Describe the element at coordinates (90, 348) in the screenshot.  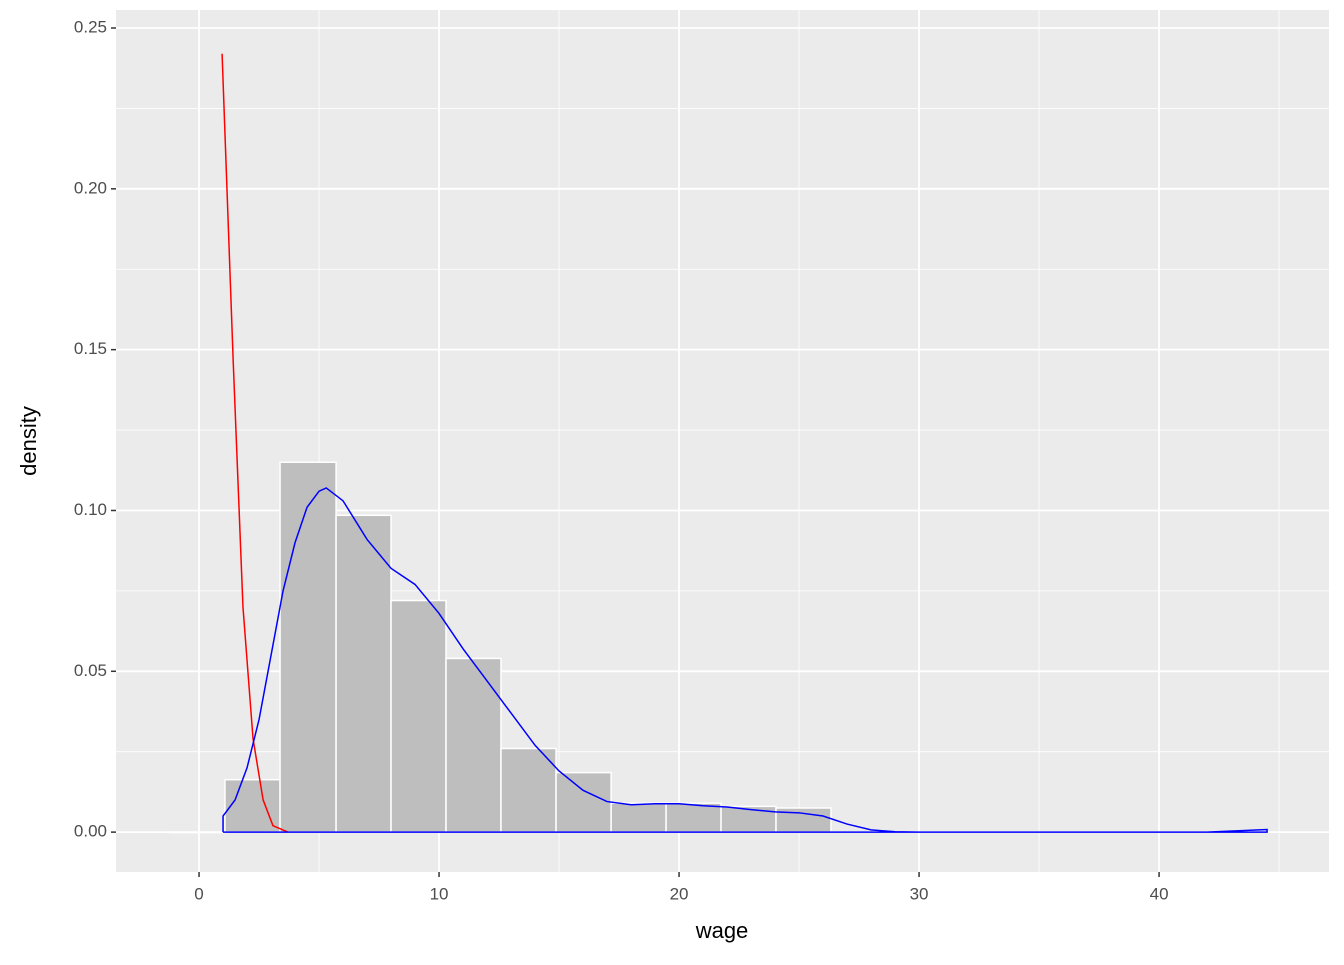
I see `y-tick-label: 0.15` at that location.